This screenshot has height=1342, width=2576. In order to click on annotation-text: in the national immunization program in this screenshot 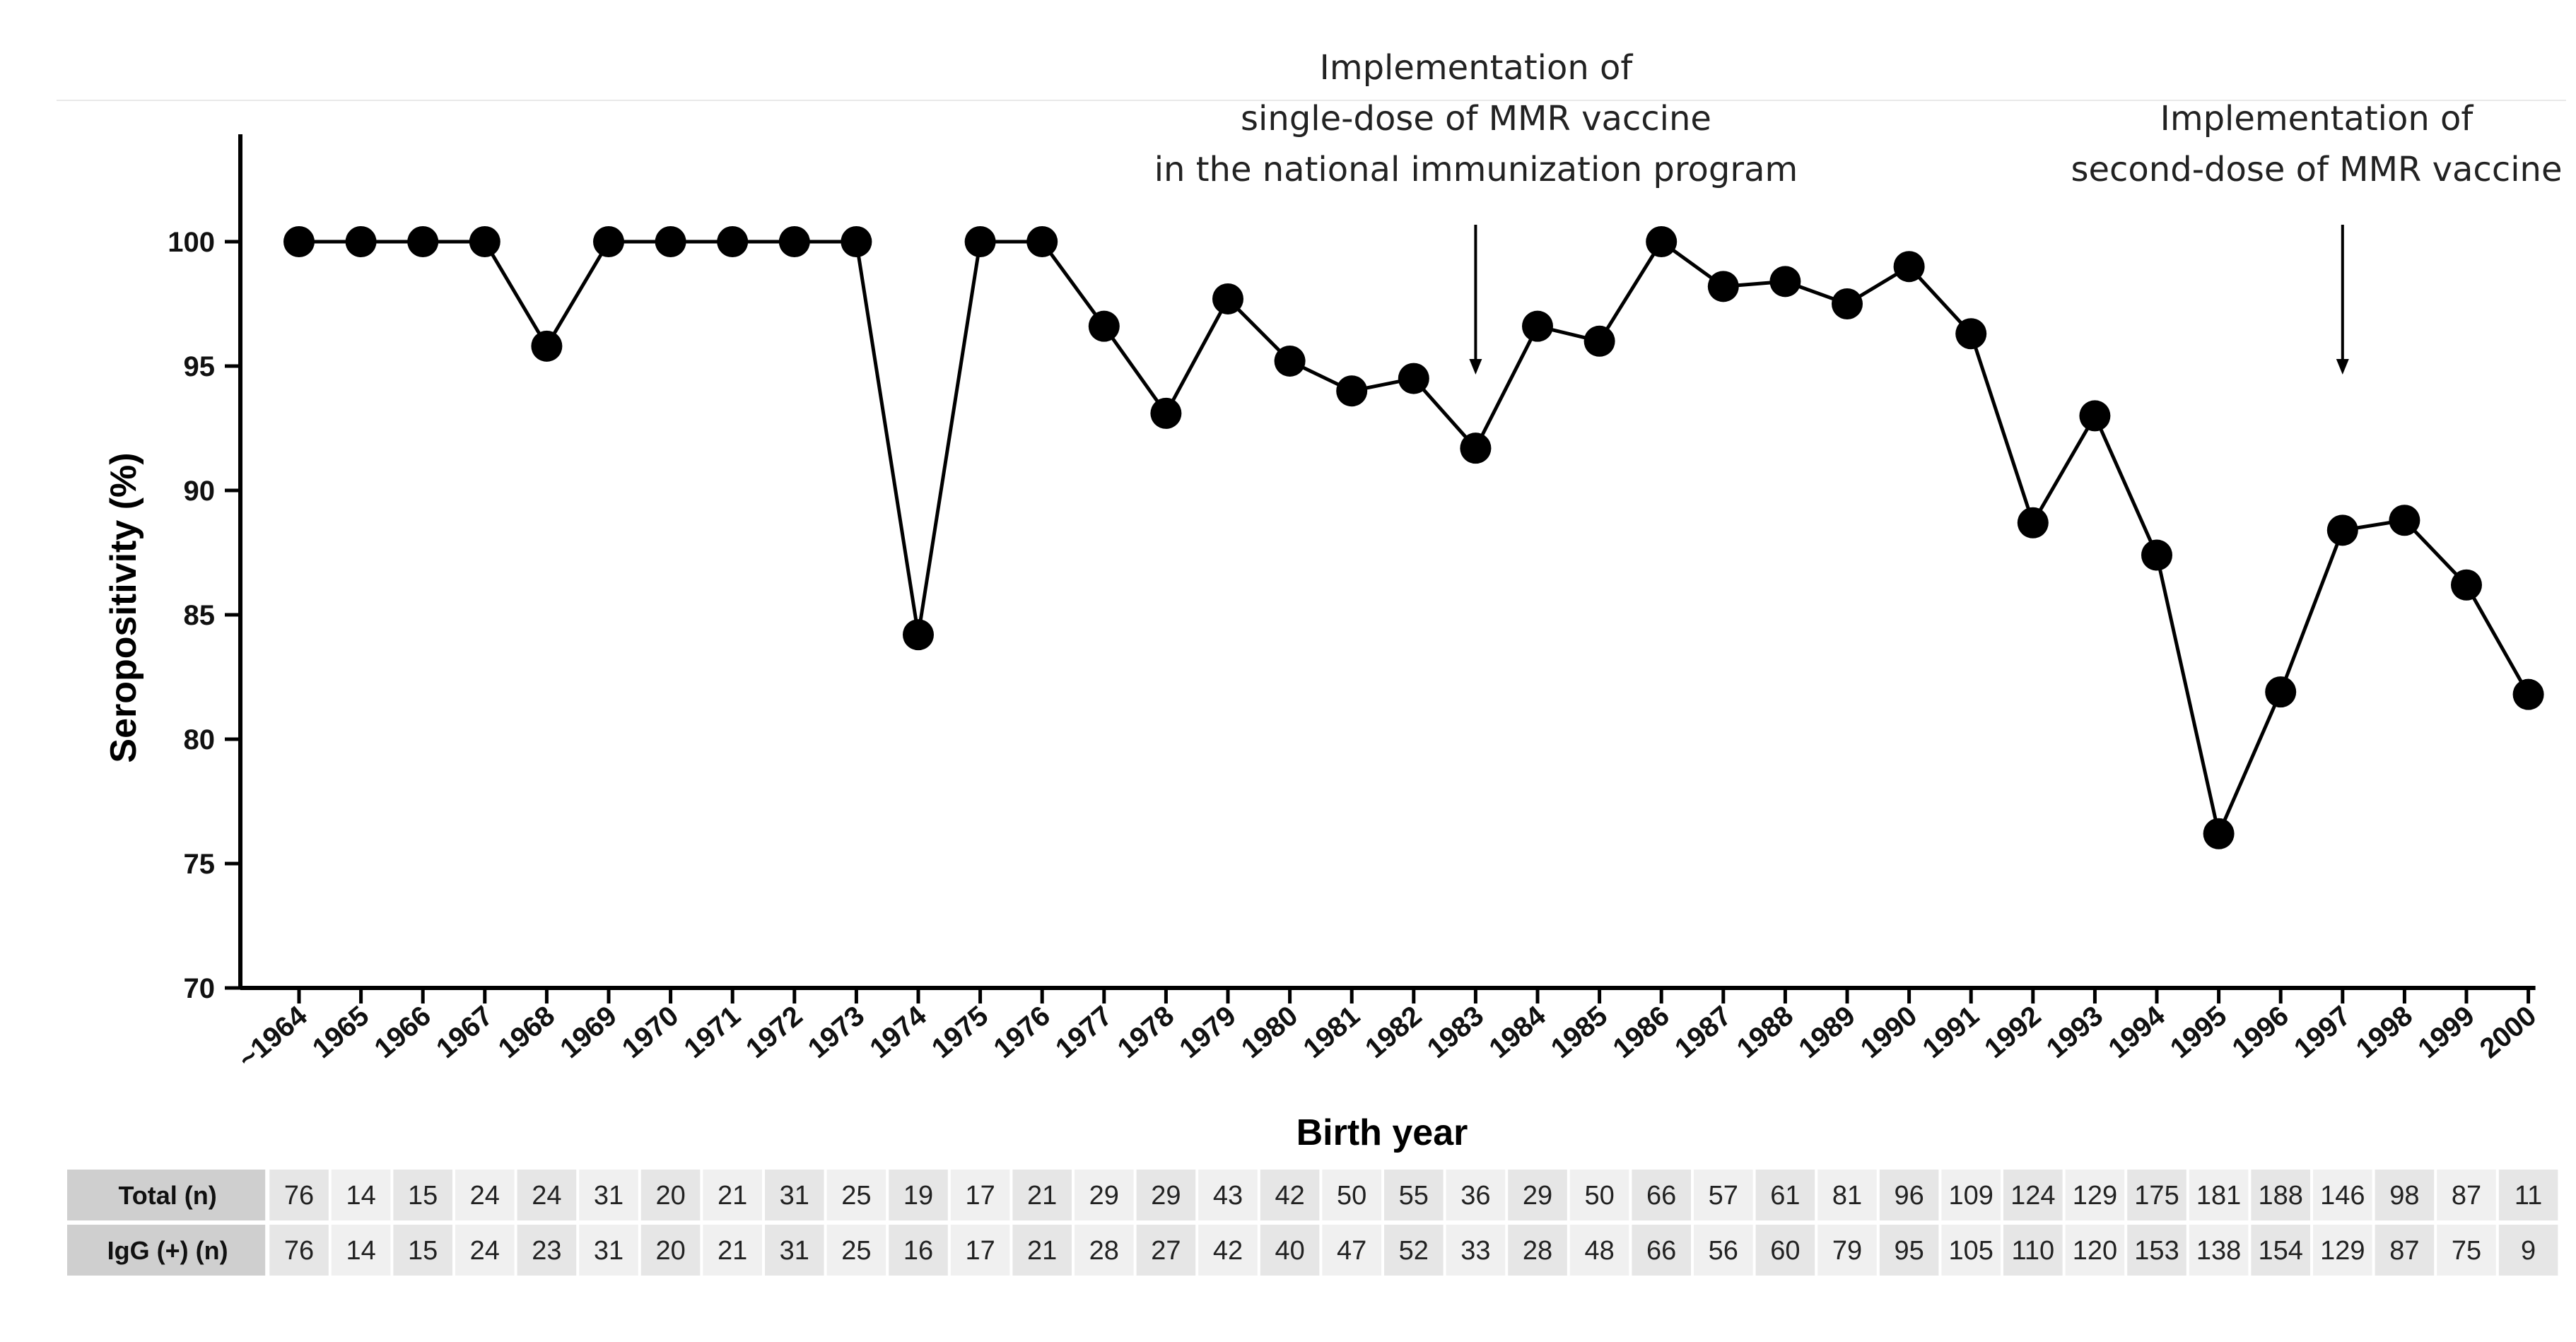, I will do `click(1476, 169)`.